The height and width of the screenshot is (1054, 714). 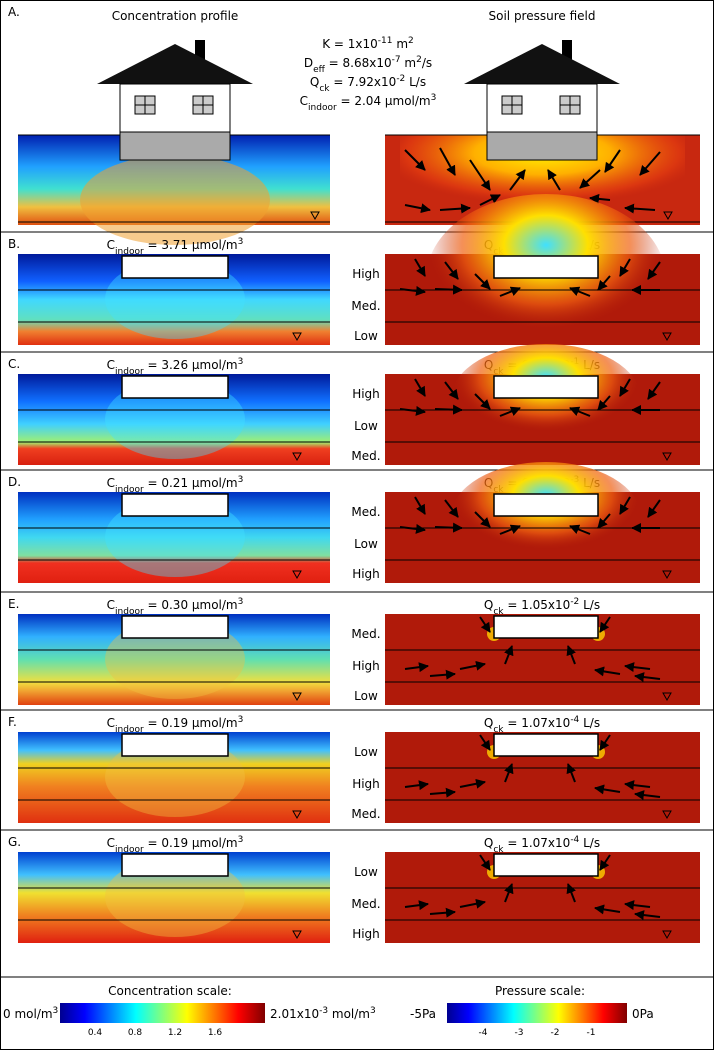 What do you see at coordinates (483, 1033) in the screenshot?
I see `colorbar-tick: -4` at bounding box center [483, 1033].